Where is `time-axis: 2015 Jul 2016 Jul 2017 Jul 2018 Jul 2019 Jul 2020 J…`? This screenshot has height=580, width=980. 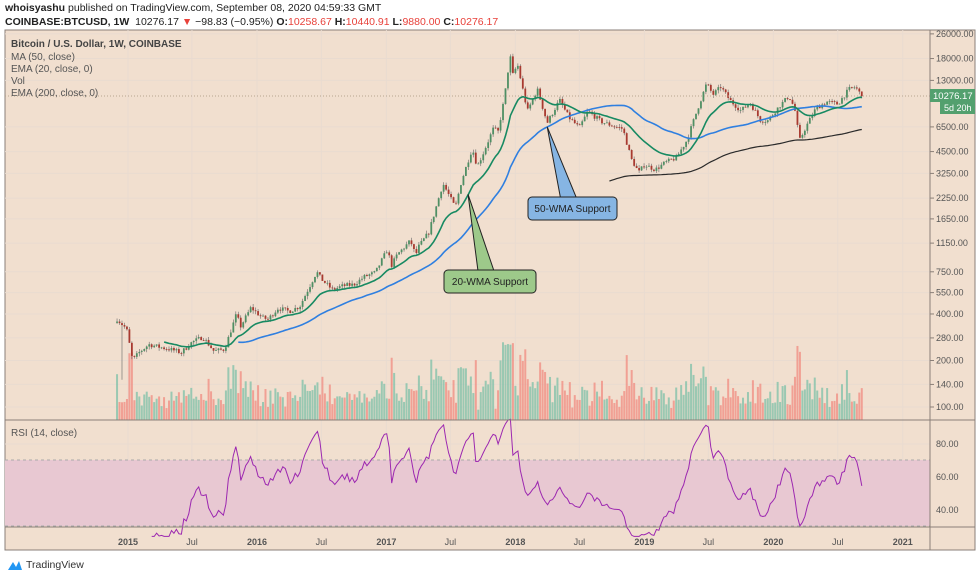 time-axis: 2015 Jul 2016 Jul 2017 Jul 2018 Jul 2019 Jul 2020 J… is located at coordinates (515, 542).